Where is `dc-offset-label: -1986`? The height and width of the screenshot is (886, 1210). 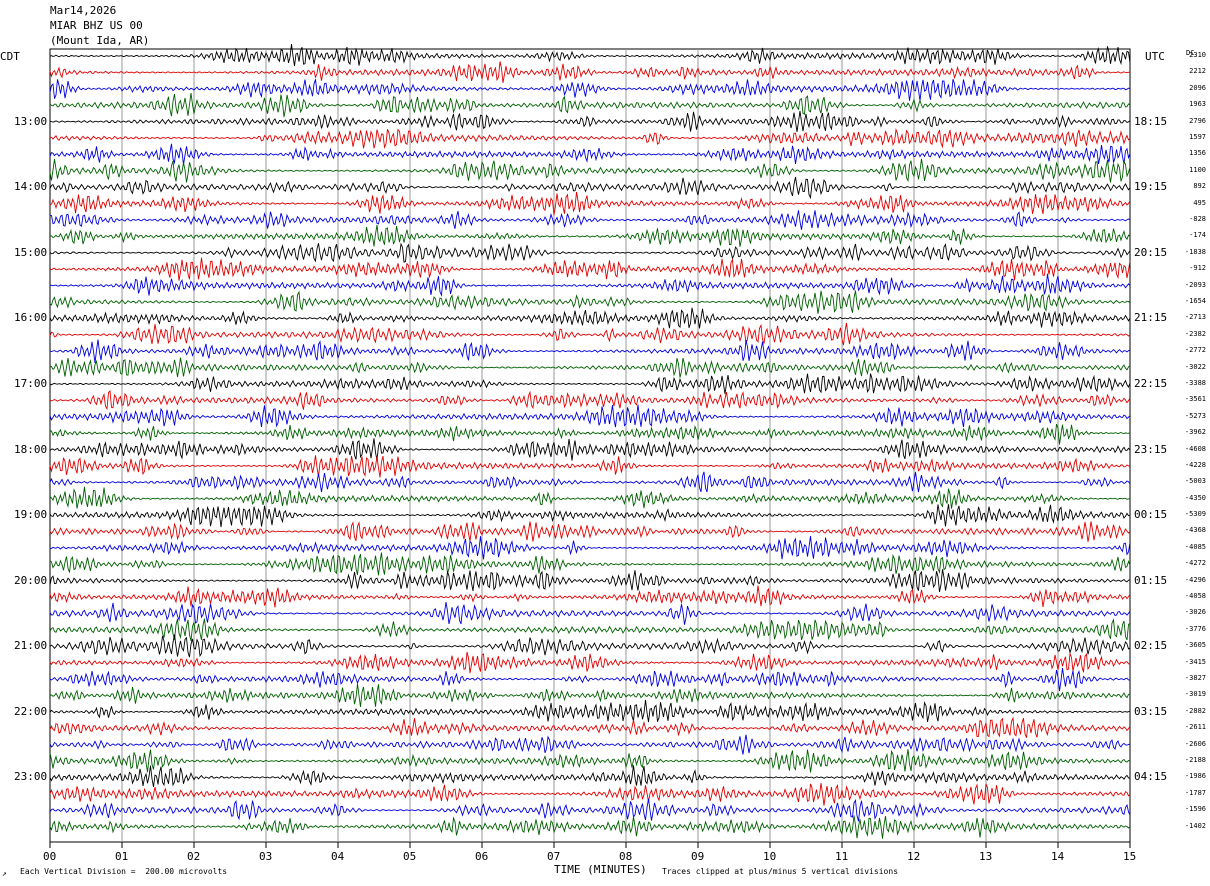 dc-offset-label: -1986 is located at coordinates (1195, 776).